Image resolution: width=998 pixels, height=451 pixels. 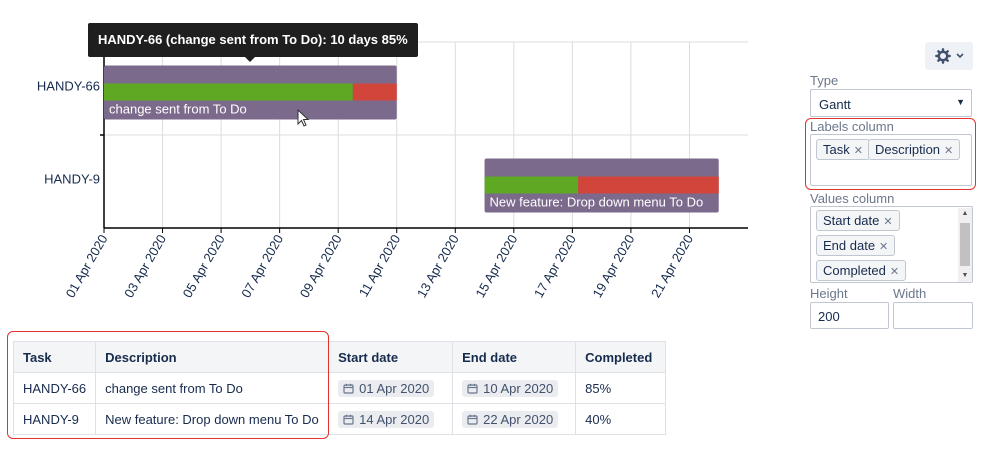 I want to click on cell-end-date: 10 Apr 2020, so click(x=514, y=388).